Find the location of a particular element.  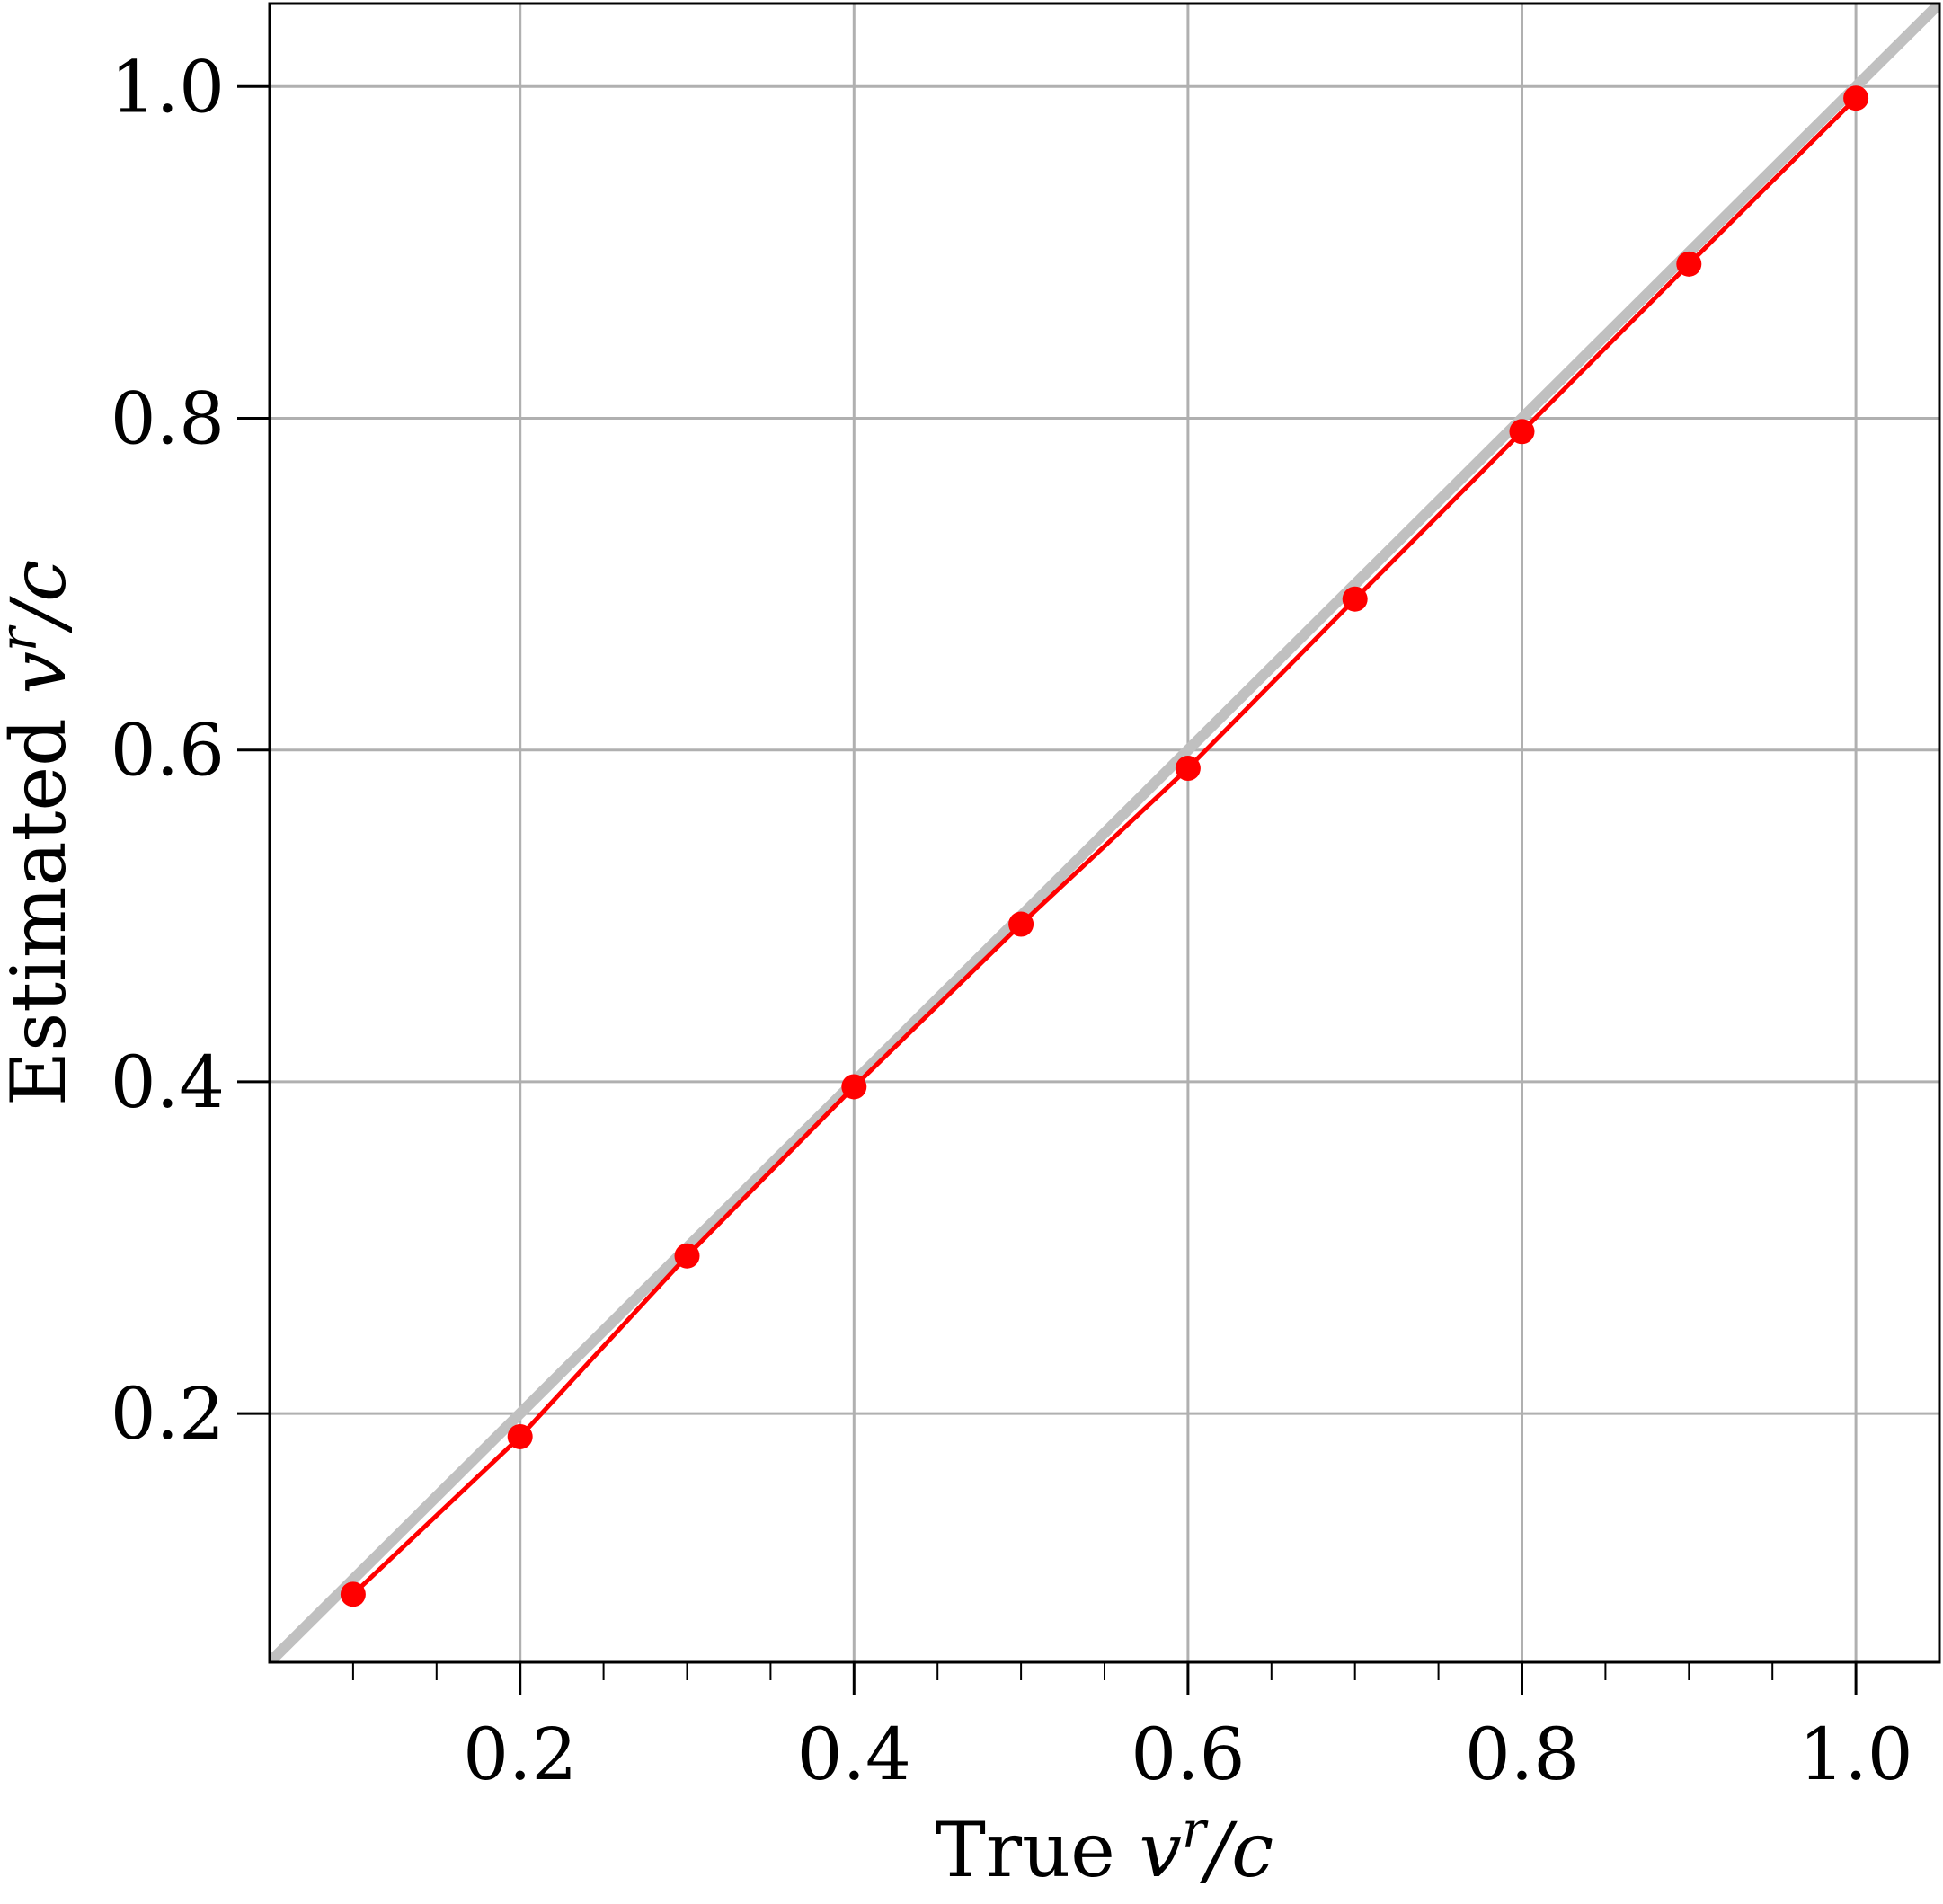

y-tick-label: 0.4 is located at coordinates (168, 1082).